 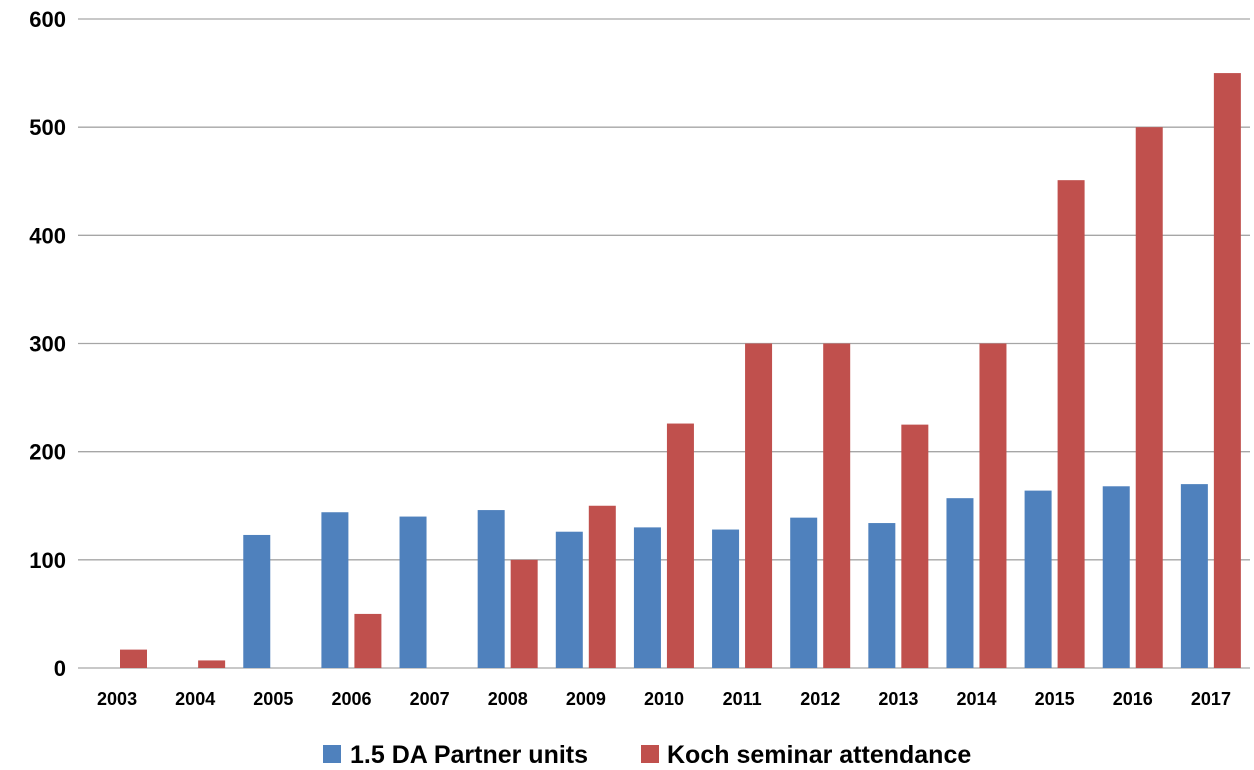 I want to click on x-tick-label: 2016, so click(x=1133, y=699).